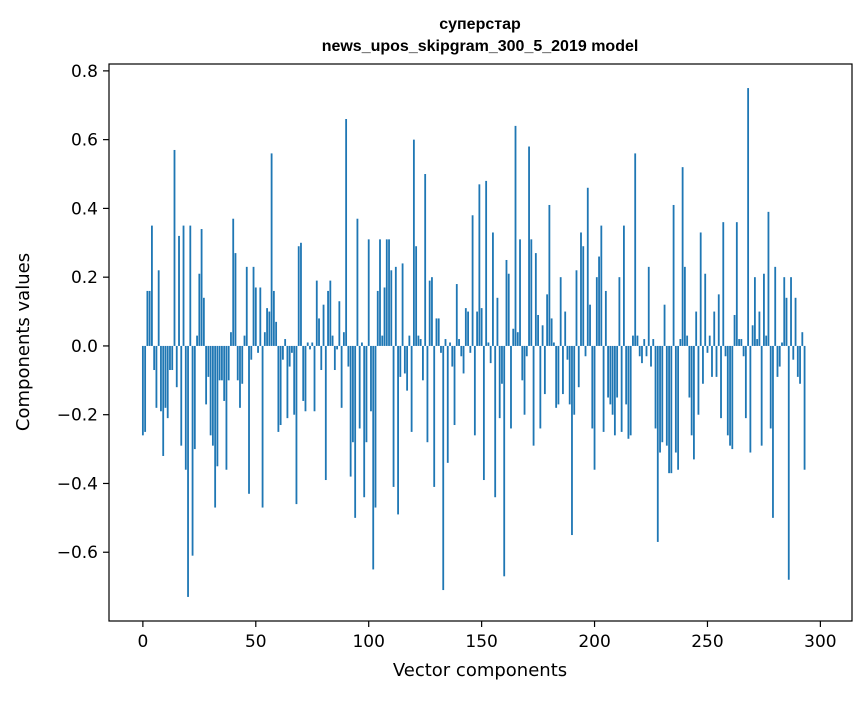  Describe the element at coordinates (480, 24) in the screenshot. I see `chart-title-line-1: суперстар` at that location.